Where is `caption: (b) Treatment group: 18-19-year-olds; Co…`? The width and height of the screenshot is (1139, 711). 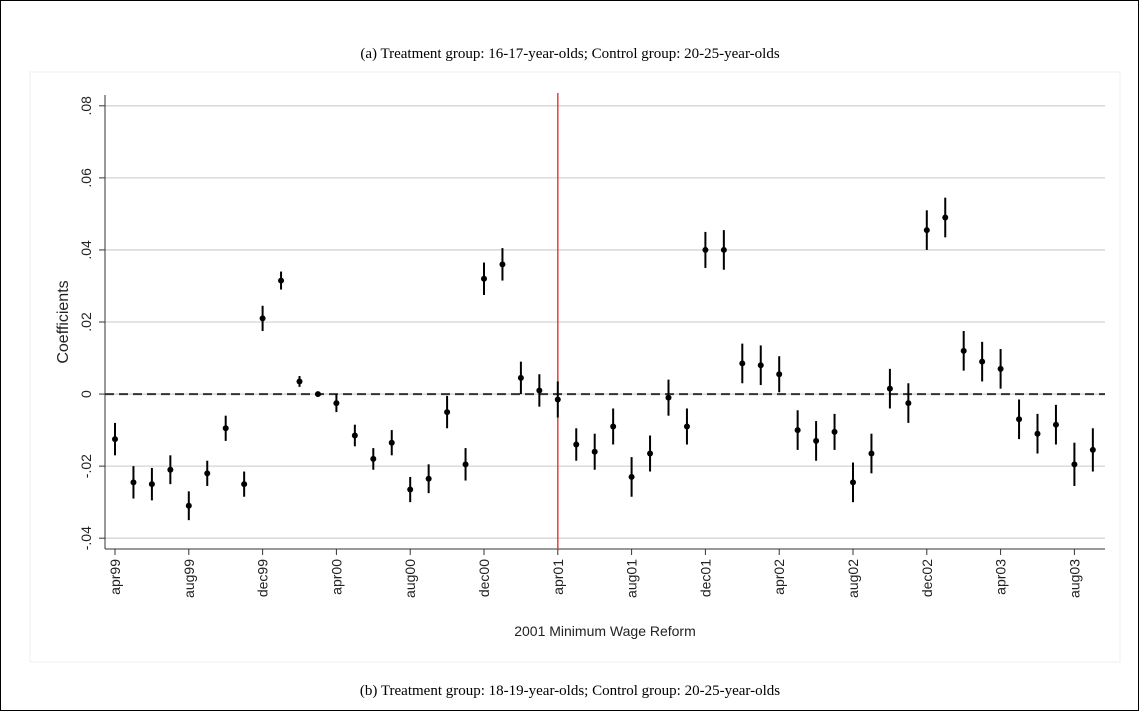 caption: (b) Treatment group: 18-19-year-olds; Co… is located at coordinates (570, 691).